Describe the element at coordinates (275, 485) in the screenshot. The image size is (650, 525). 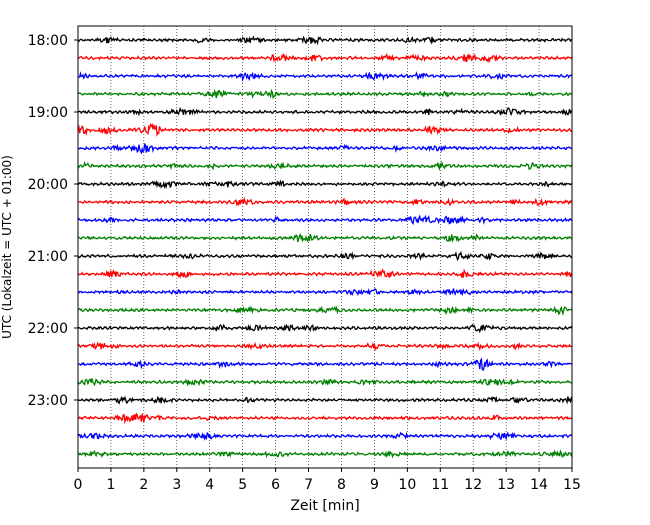
I see `x-tick-label: 6` at that location.